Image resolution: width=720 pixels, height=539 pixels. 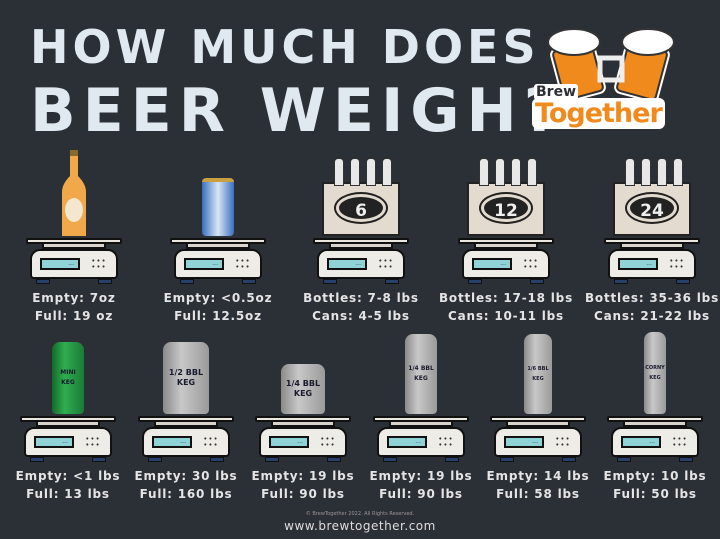 What do you see at coordinates (68, 476) in the screenshot?
I see `empty-weight: Empty: <1 lbs` at bounding box center [68, 476].